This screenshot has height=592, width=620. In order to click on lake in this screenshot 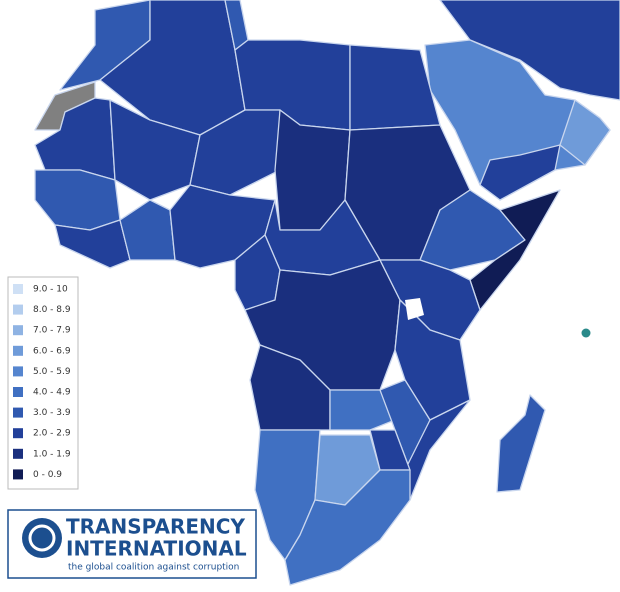, I will do `click(414, 309)`.